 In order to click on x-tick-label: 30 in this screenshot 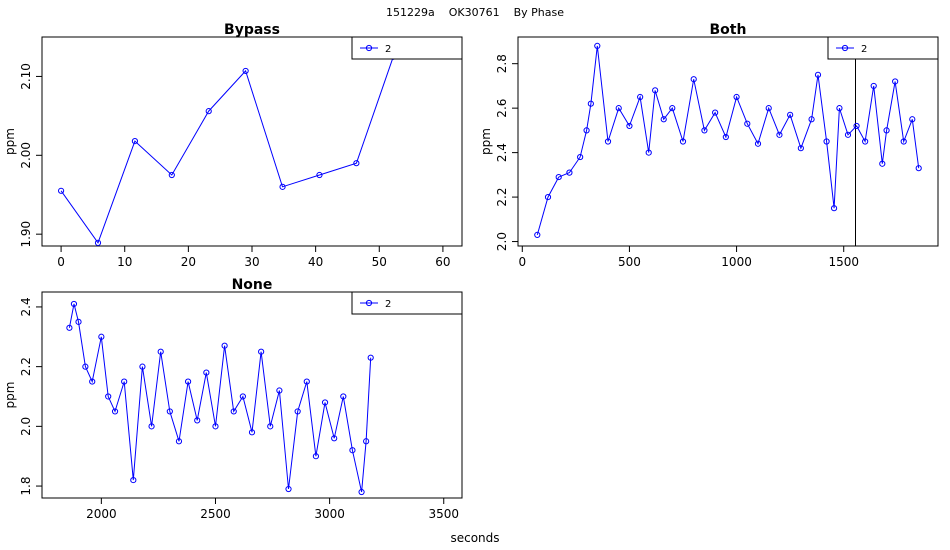, I will do `click(251, 262)`.